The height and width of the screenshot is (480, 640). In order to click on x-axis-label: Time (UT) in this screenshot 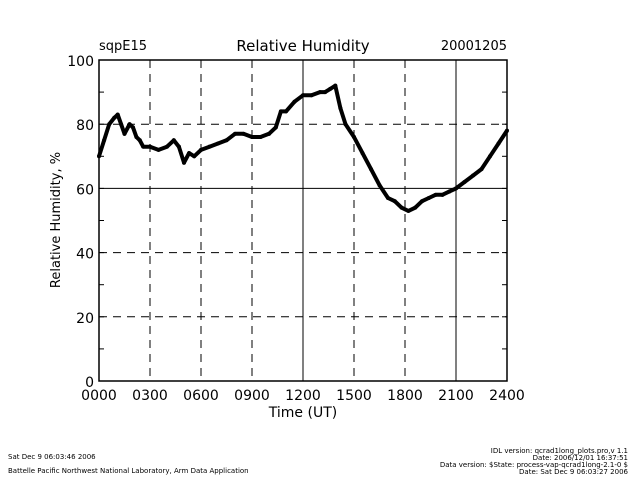, I will do `click(302, 413)`.